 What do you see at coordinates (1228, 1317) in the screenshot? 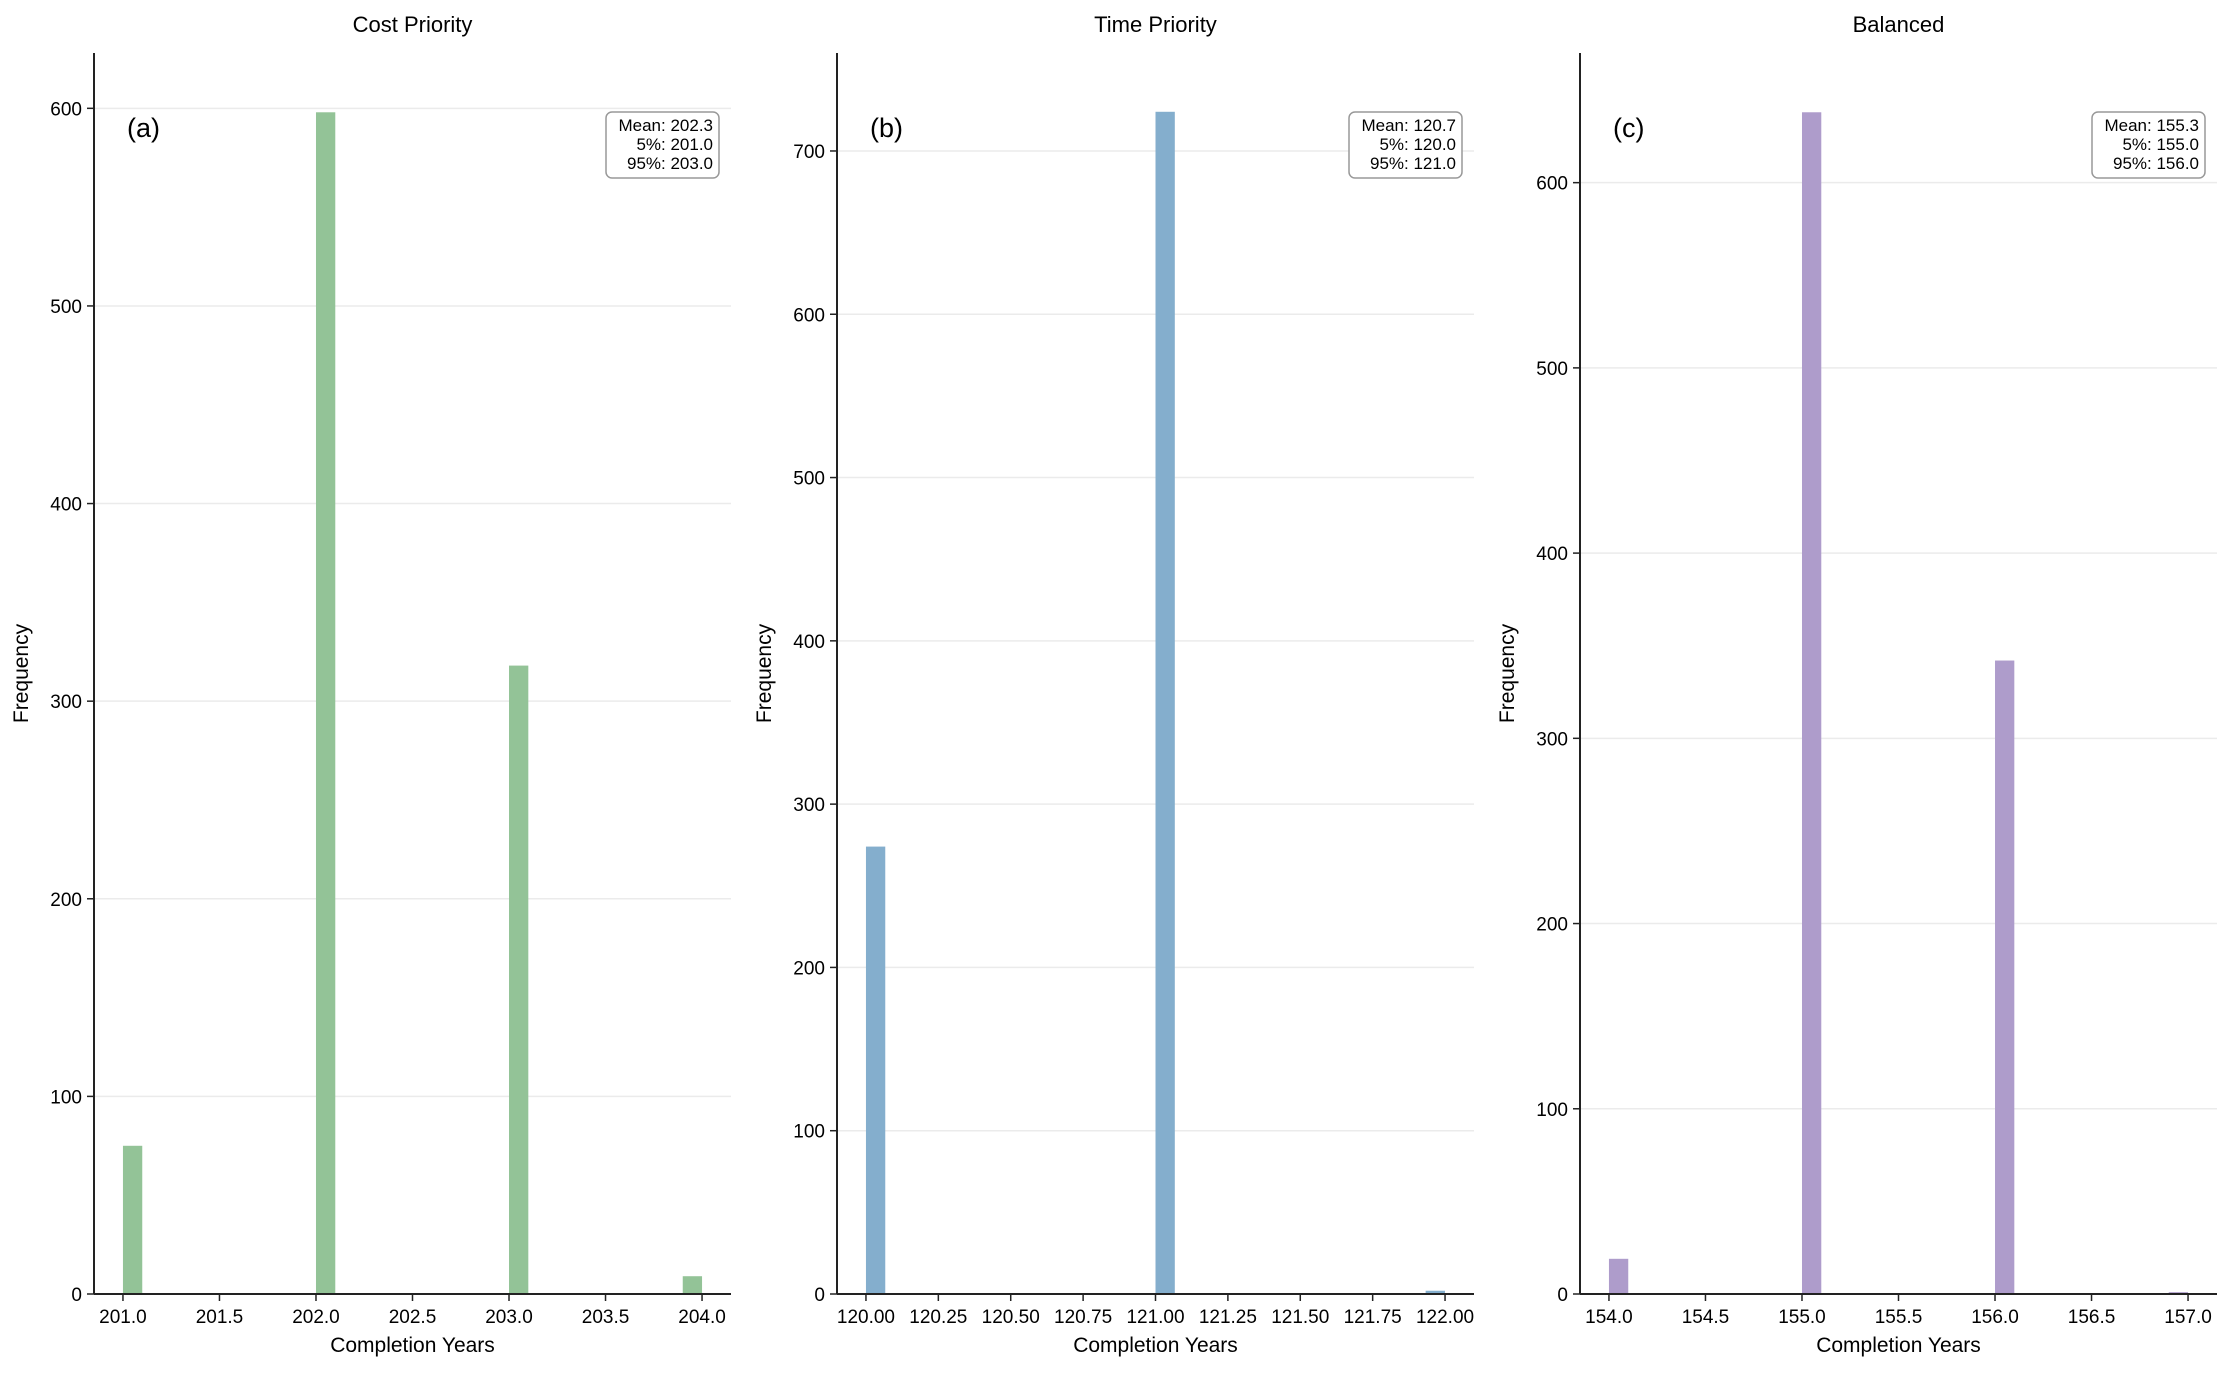
I see `x-tick-label: 121.25` at bounding box center [1228, 1317].